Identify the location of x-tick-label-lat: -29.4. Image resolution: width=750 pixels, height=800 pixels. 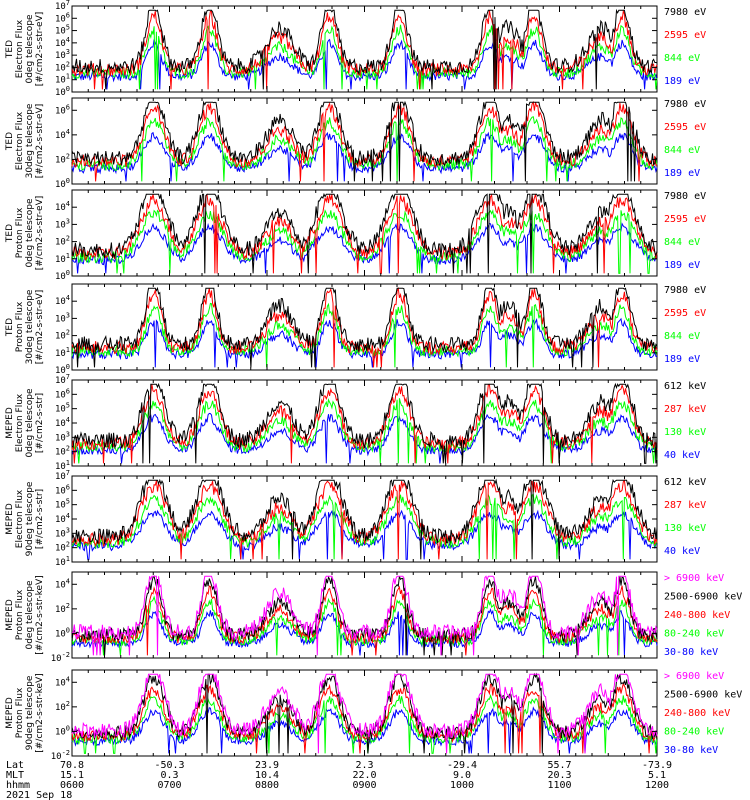
(462, 765).